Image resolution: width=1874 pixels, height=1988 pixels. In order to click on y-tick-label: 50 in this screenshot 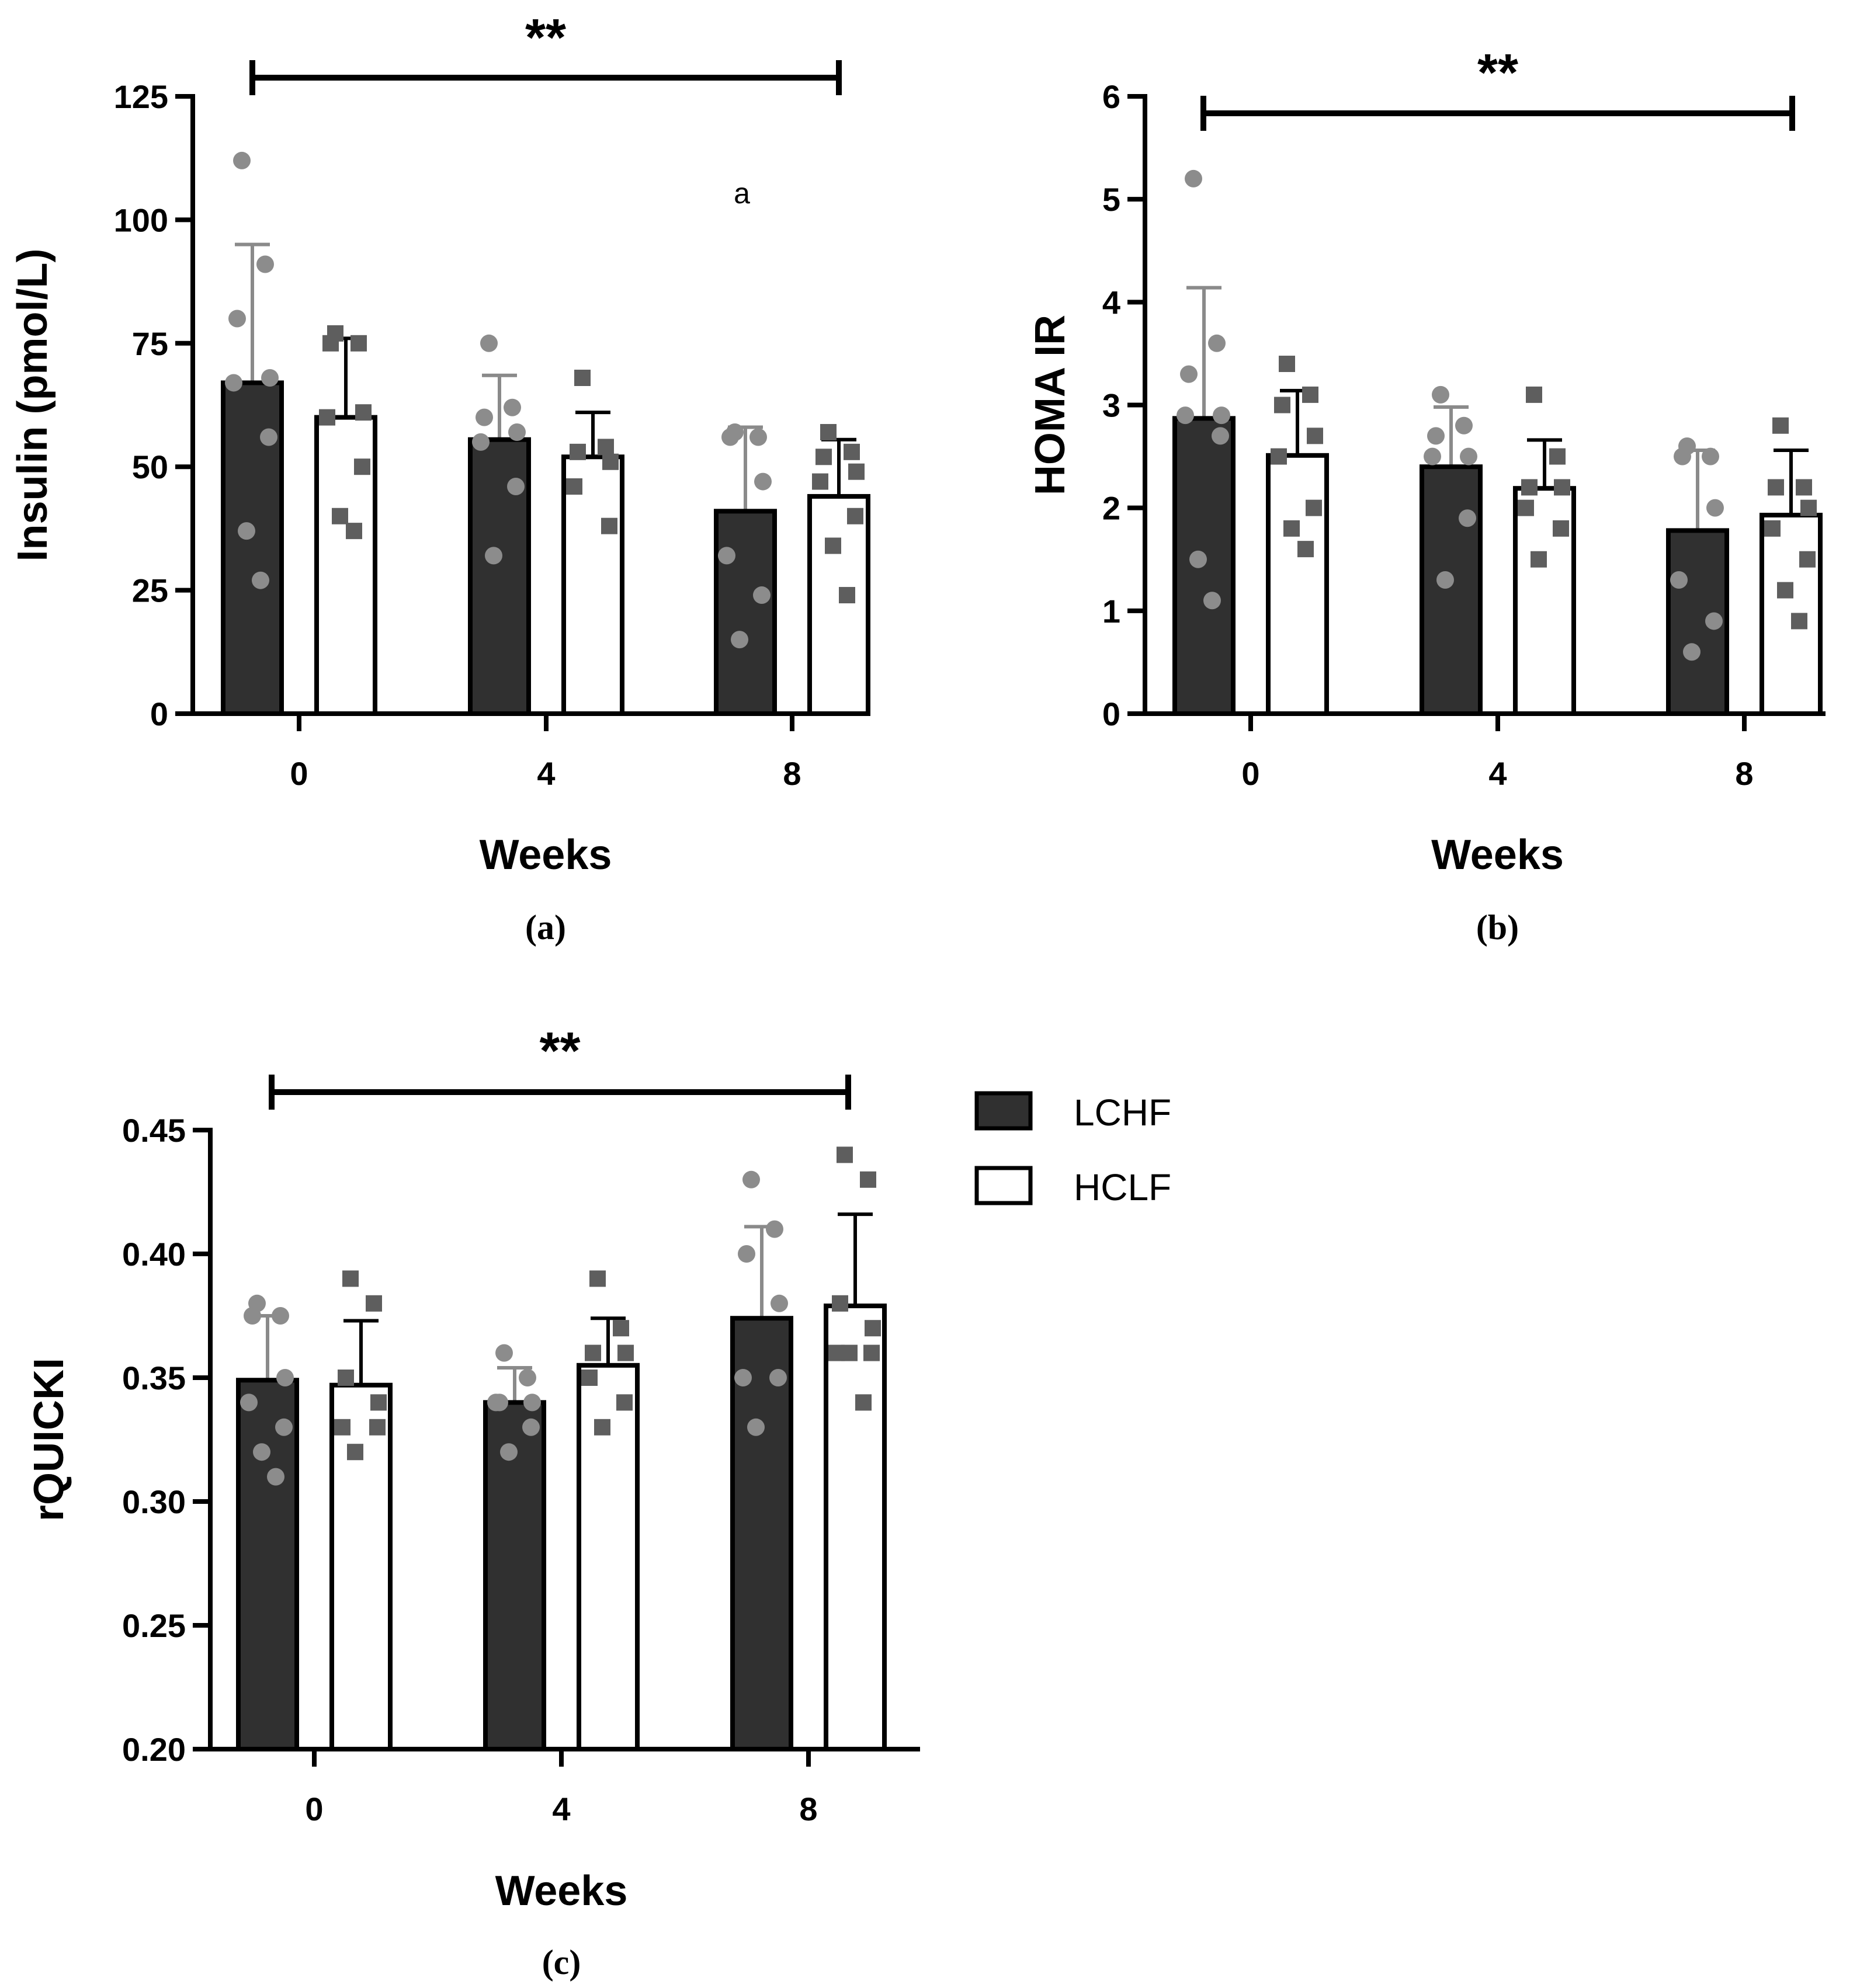, I will do `click(150, 467)`.